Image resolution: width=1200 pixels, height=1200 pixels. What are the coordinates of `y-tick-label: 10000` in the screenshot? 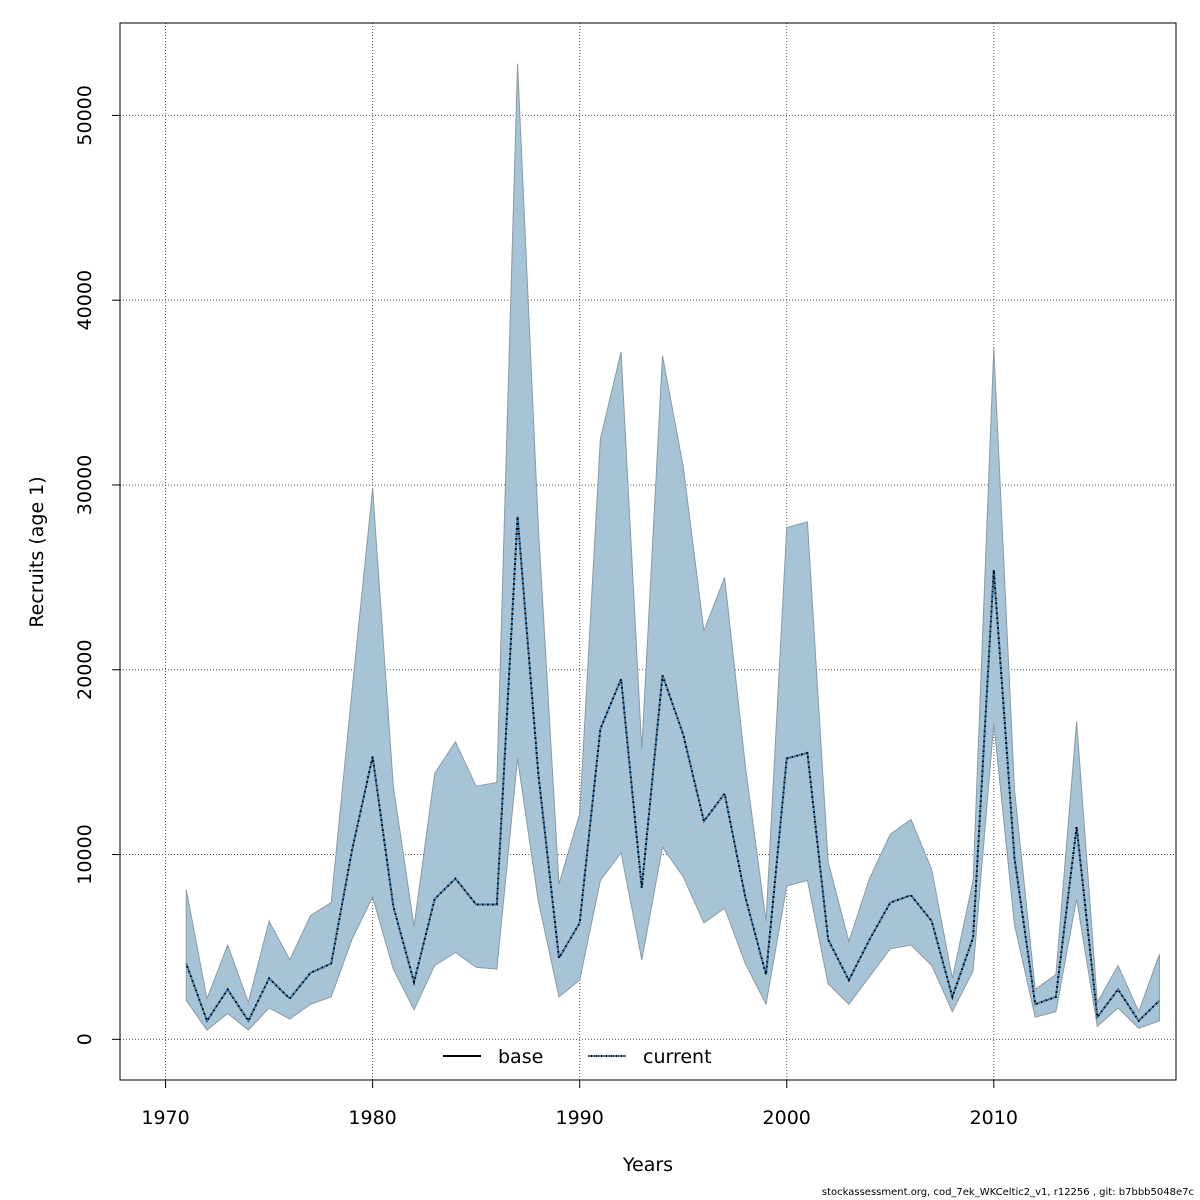 It's located at (85, 854).